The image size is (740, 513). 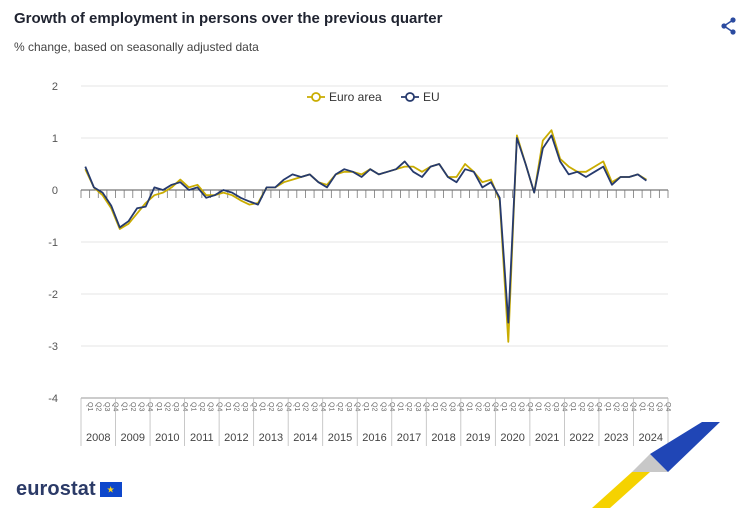 I want to click on year-label: 2019, so click(x=478, y=438).